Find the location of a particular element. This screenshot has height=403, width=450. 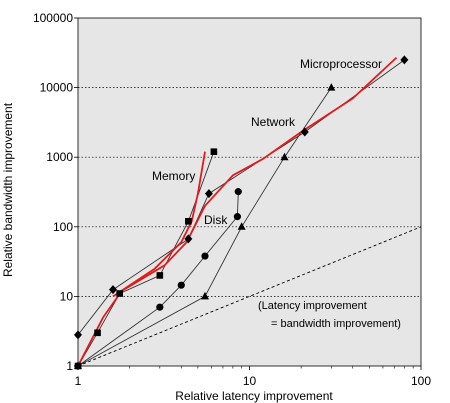

trend-line is located at coordinates (159, 224).